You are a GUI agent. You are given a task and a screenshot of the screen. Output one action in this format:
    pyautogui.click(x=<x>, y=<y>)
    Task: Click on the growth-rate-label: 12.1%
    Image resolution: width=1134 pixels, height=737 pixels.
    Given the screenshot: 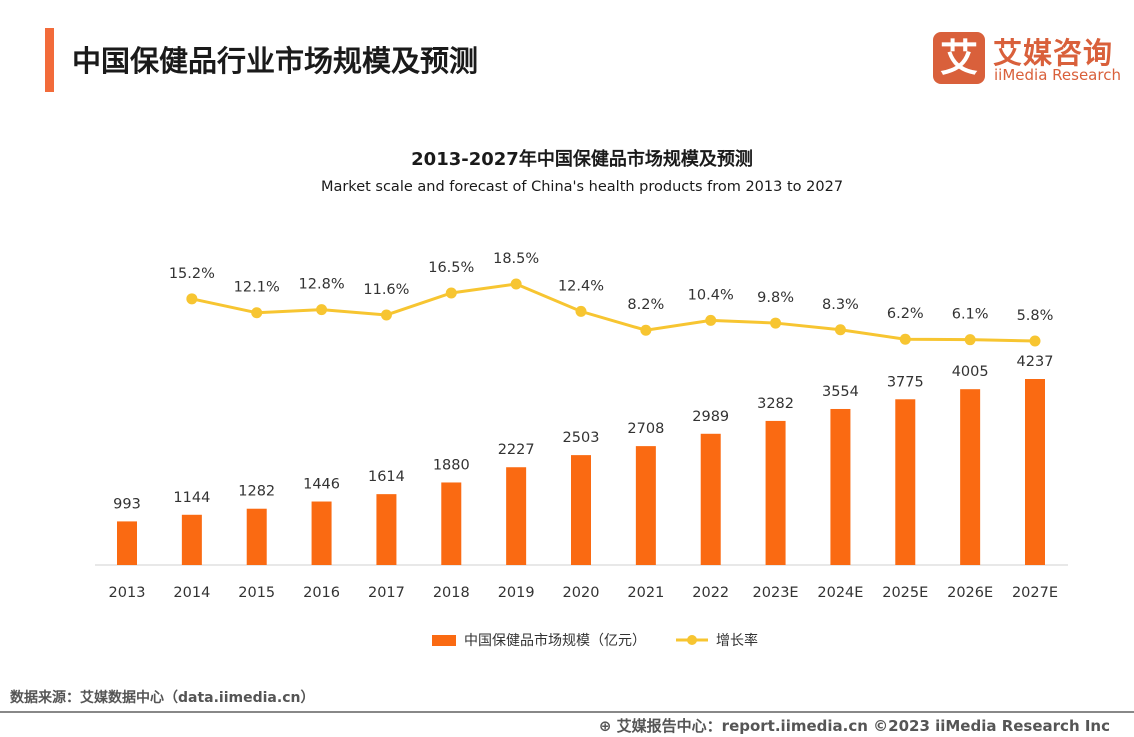 What is the action you would take?
    pyautogui.click(x=257, y=288)
    